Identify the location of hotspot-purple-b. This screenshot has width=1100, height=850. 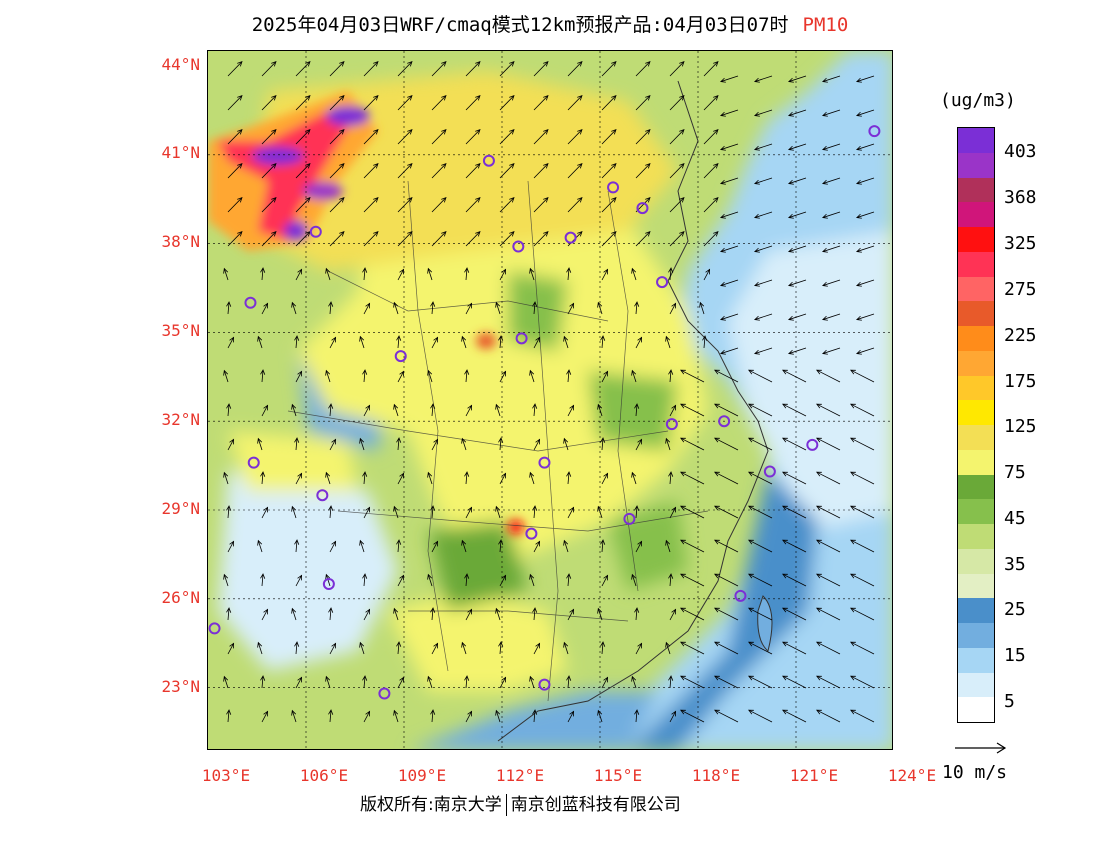
(278, 156).